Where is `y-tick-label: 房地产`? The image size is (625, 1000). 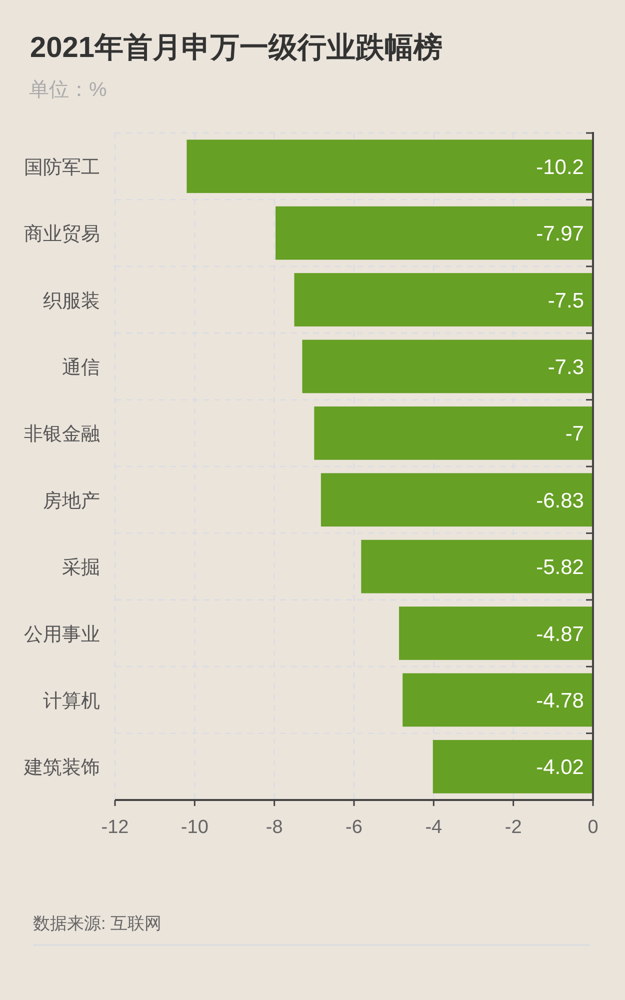
y-tick-label: 房地产 is located at coordinates (71, 501).